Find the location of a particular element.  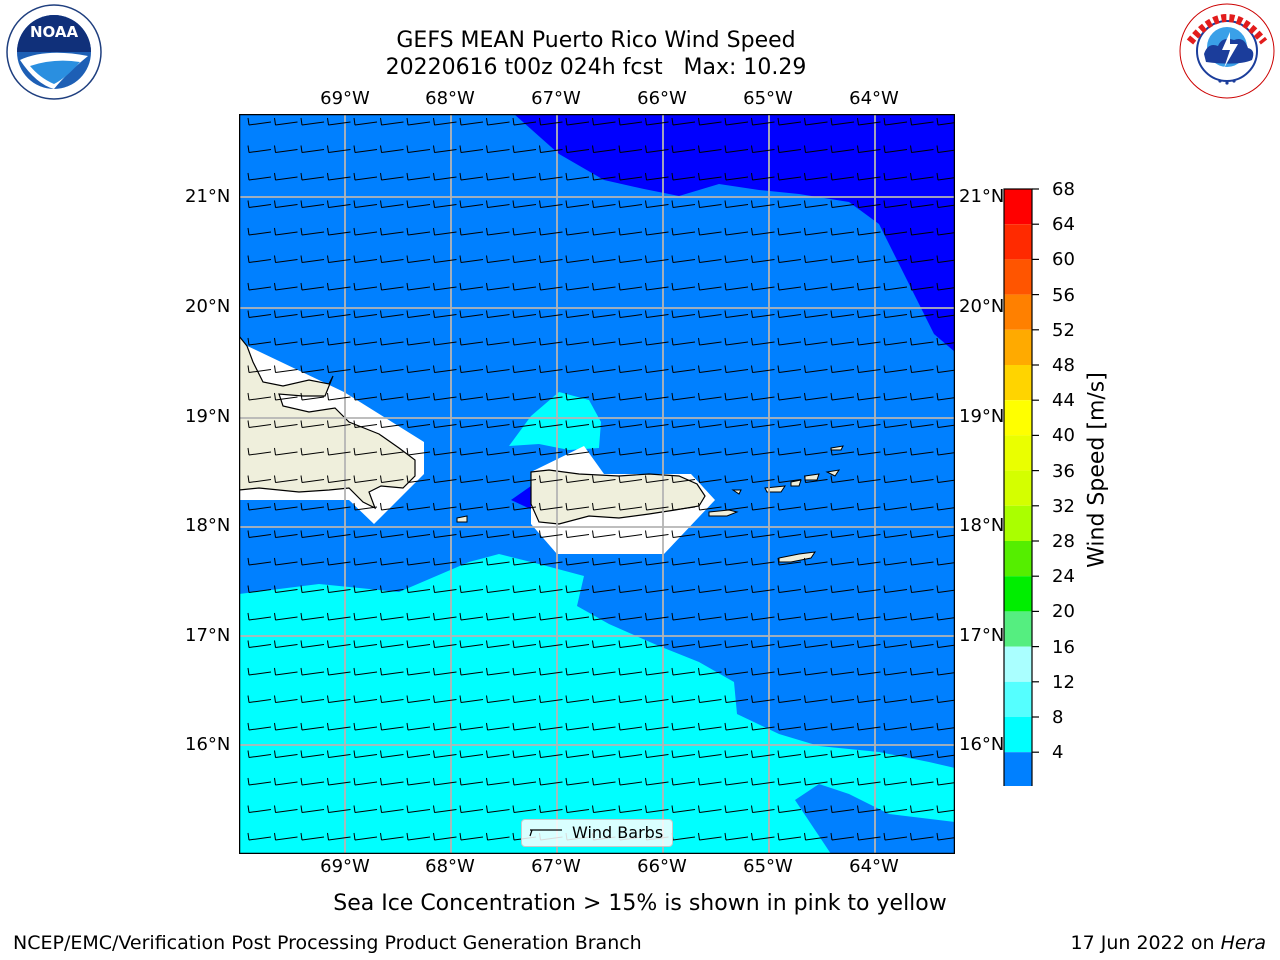

footer-date: 17 Jun 2022 on Hera is located at coordinates (1168, 943).